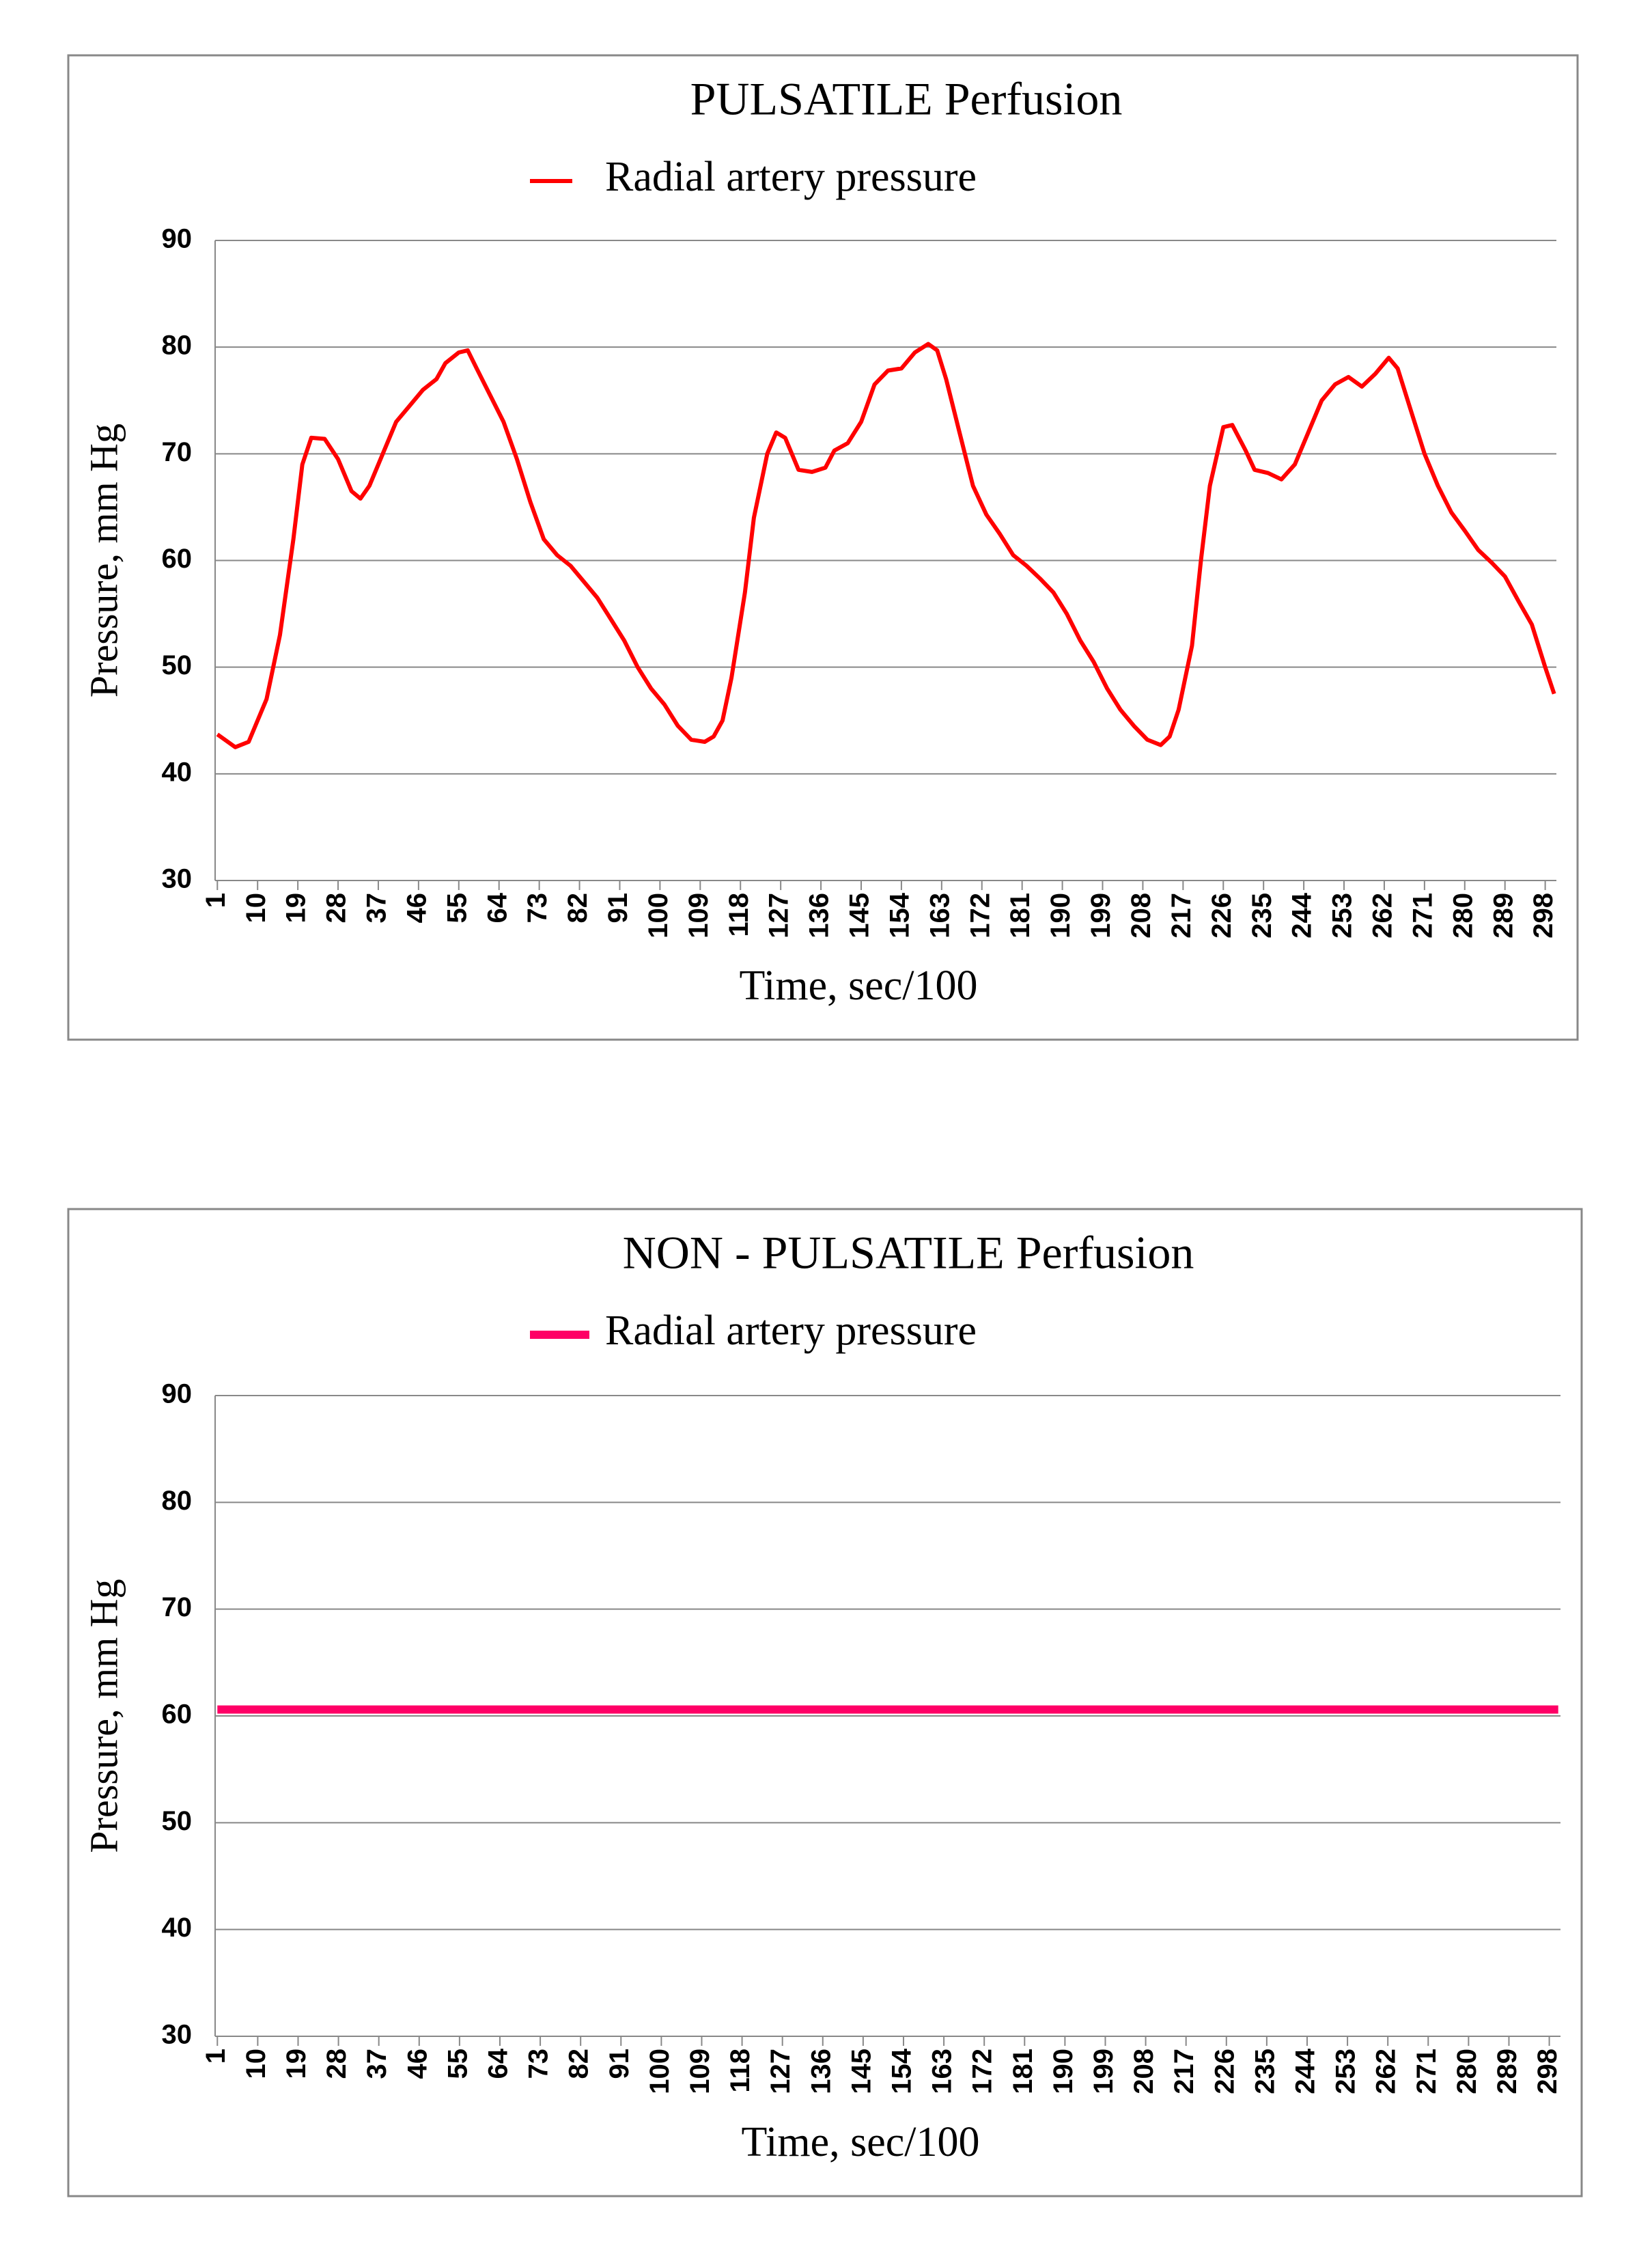  I want to click on data-line, so click(886, 545).